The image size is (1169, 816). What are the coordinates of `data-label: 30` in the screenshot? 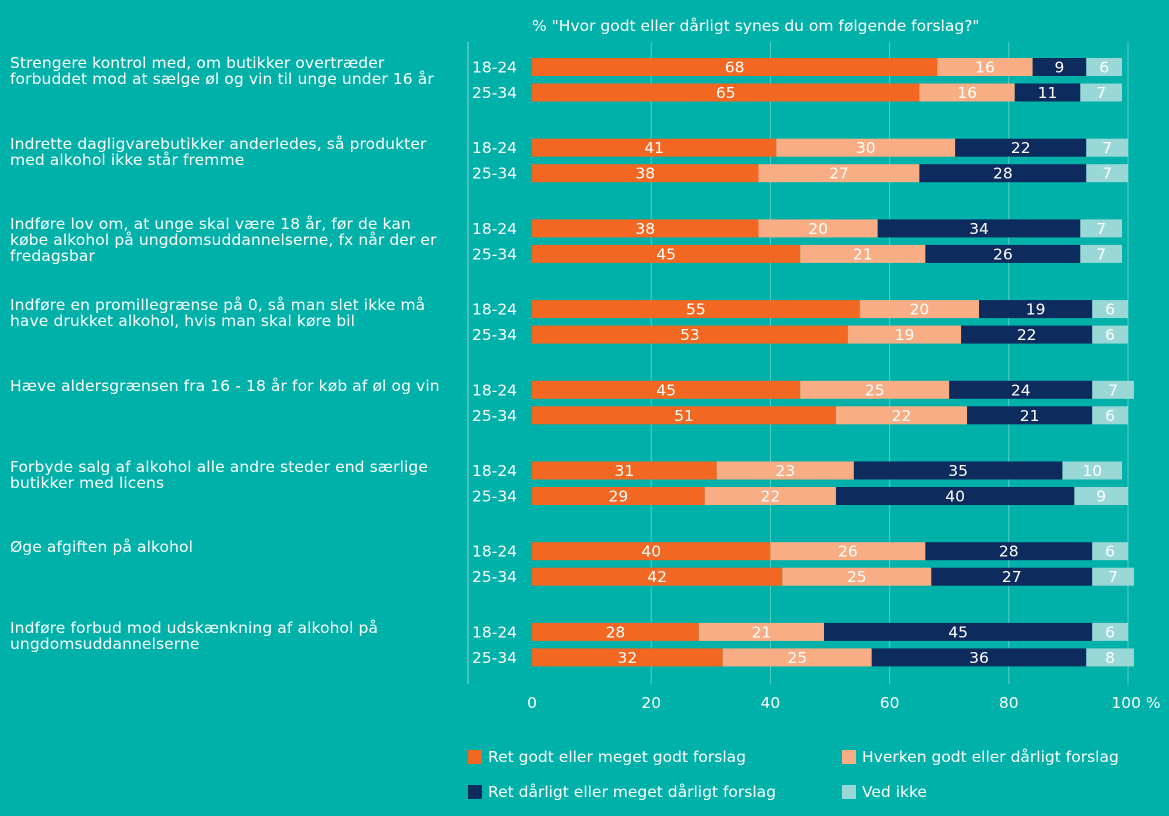 It's located at (866, 148).